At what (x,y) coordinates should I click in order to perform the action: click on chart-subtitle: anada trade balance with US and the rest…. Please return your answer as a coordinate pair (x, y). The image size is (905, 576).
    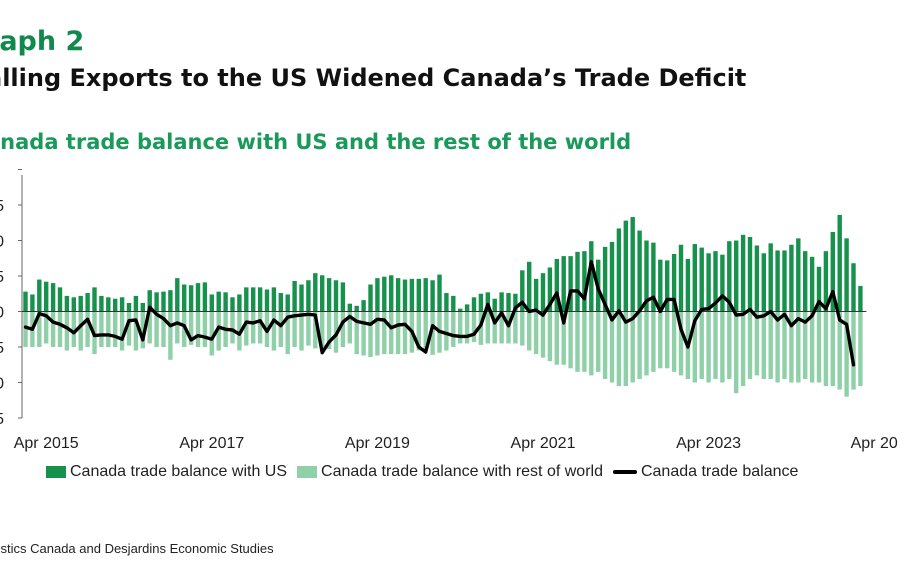
    Looking at the image, I should click on (316, 142).